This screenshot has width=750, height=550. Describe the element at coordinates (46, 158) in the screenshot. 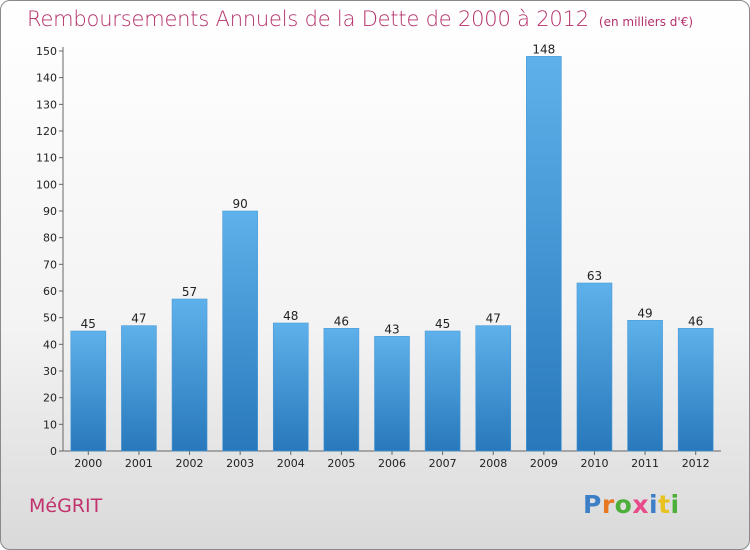

I see `y-tick-label: 110` at that location.